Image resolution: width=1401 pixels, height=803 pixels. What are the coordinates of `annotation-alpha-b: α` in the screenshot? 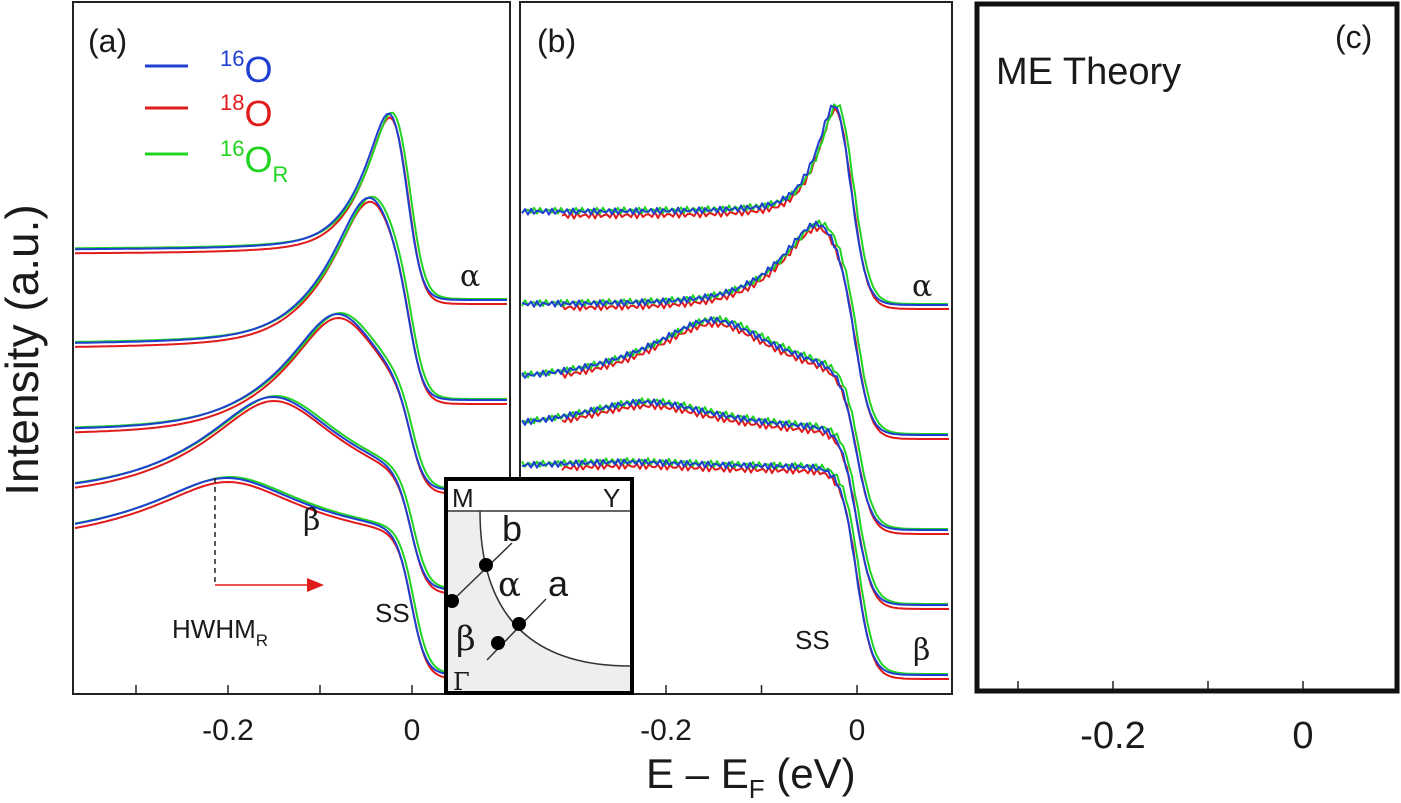 It's located at (922, 286).